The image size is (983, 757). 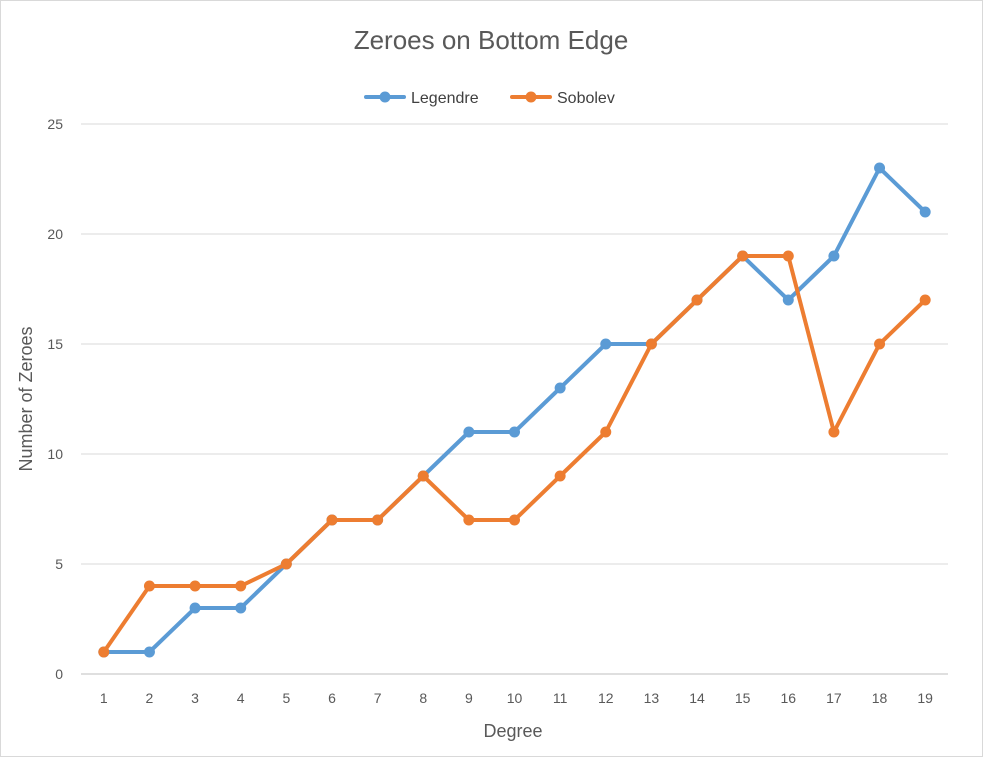 I want to click on chart-title: Zeroes on Bottom Edge, so click(x=491, y=40).